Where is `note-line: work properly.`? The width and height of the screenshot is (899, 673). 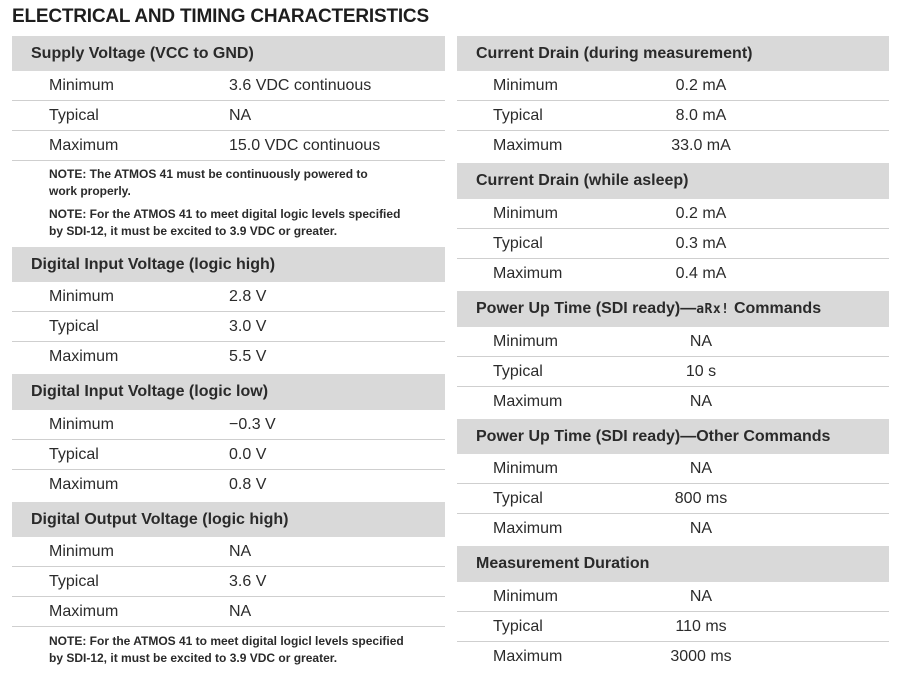 note-line: work properly. is located at coordinates (90, 191).